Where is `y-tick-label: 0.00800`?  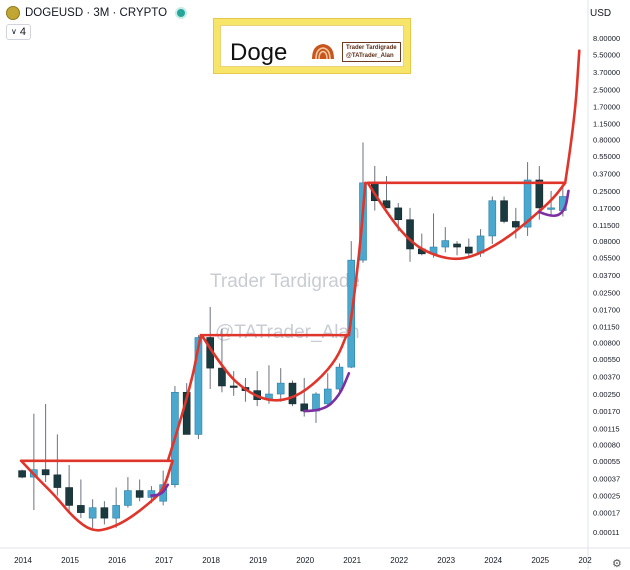
y-tick-label: 0.00800 is located at coordinates (606, 343).